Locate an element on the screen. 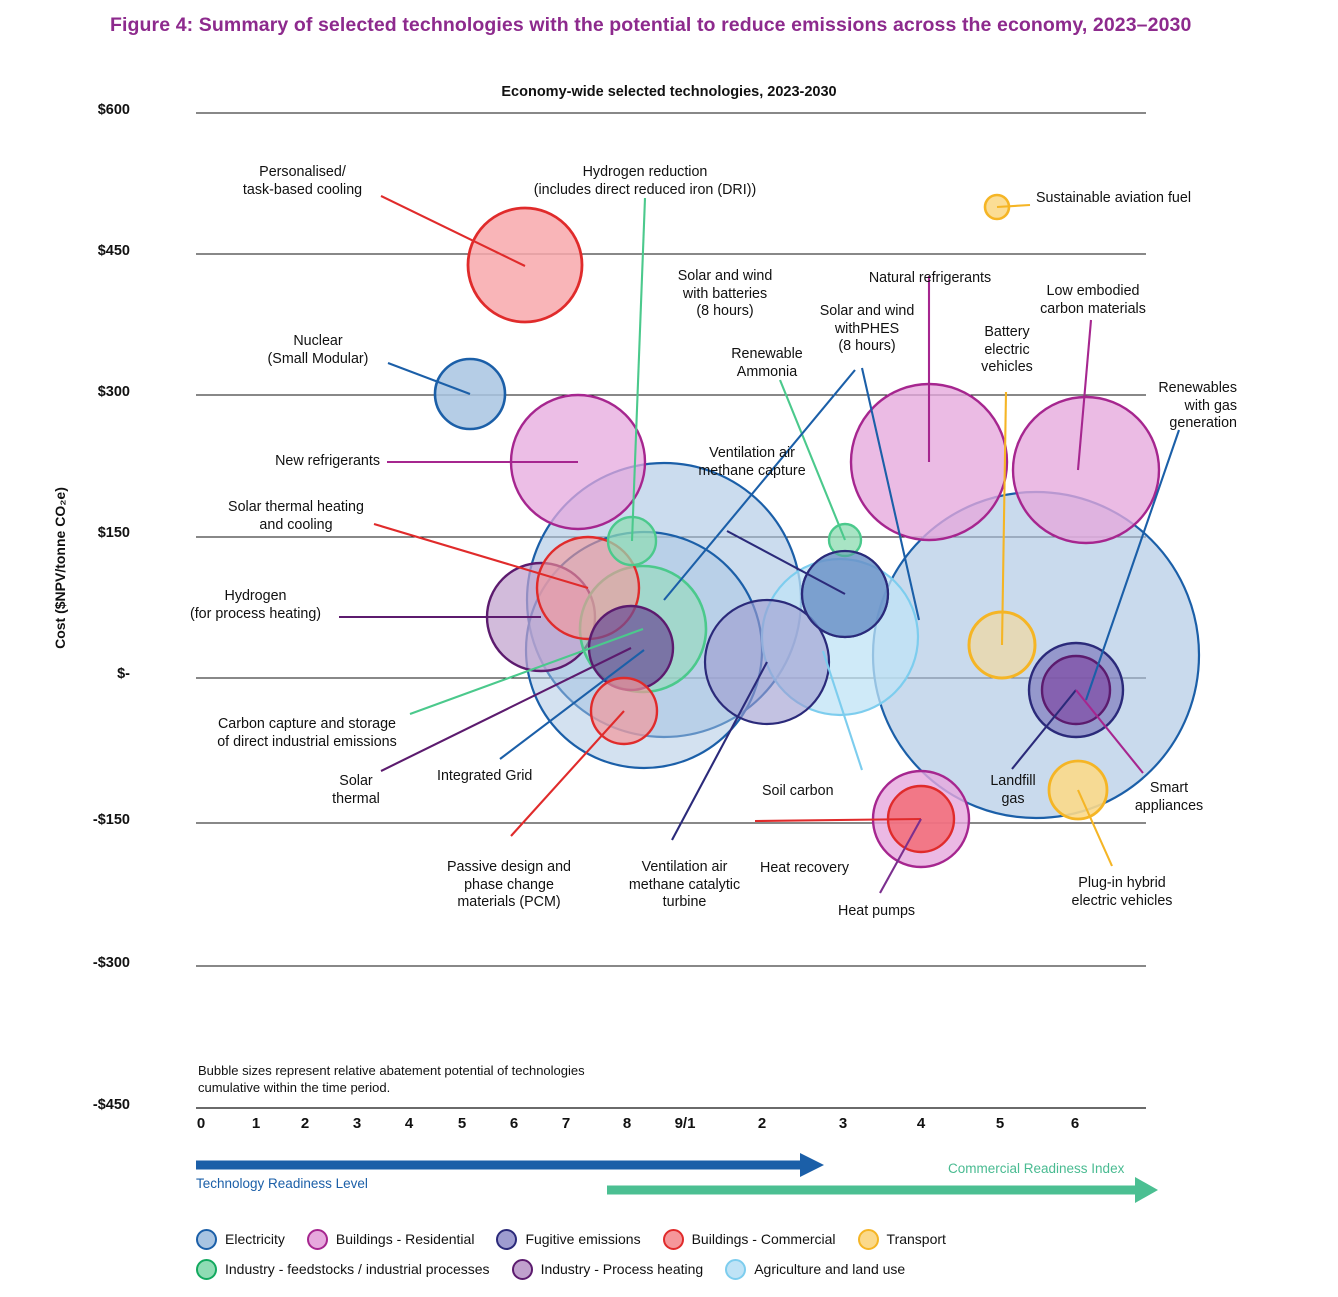 Image resolution: width=1338 pixels, height=1297 pixels. leader-soil-carbon is located at coordinates (842, 710).